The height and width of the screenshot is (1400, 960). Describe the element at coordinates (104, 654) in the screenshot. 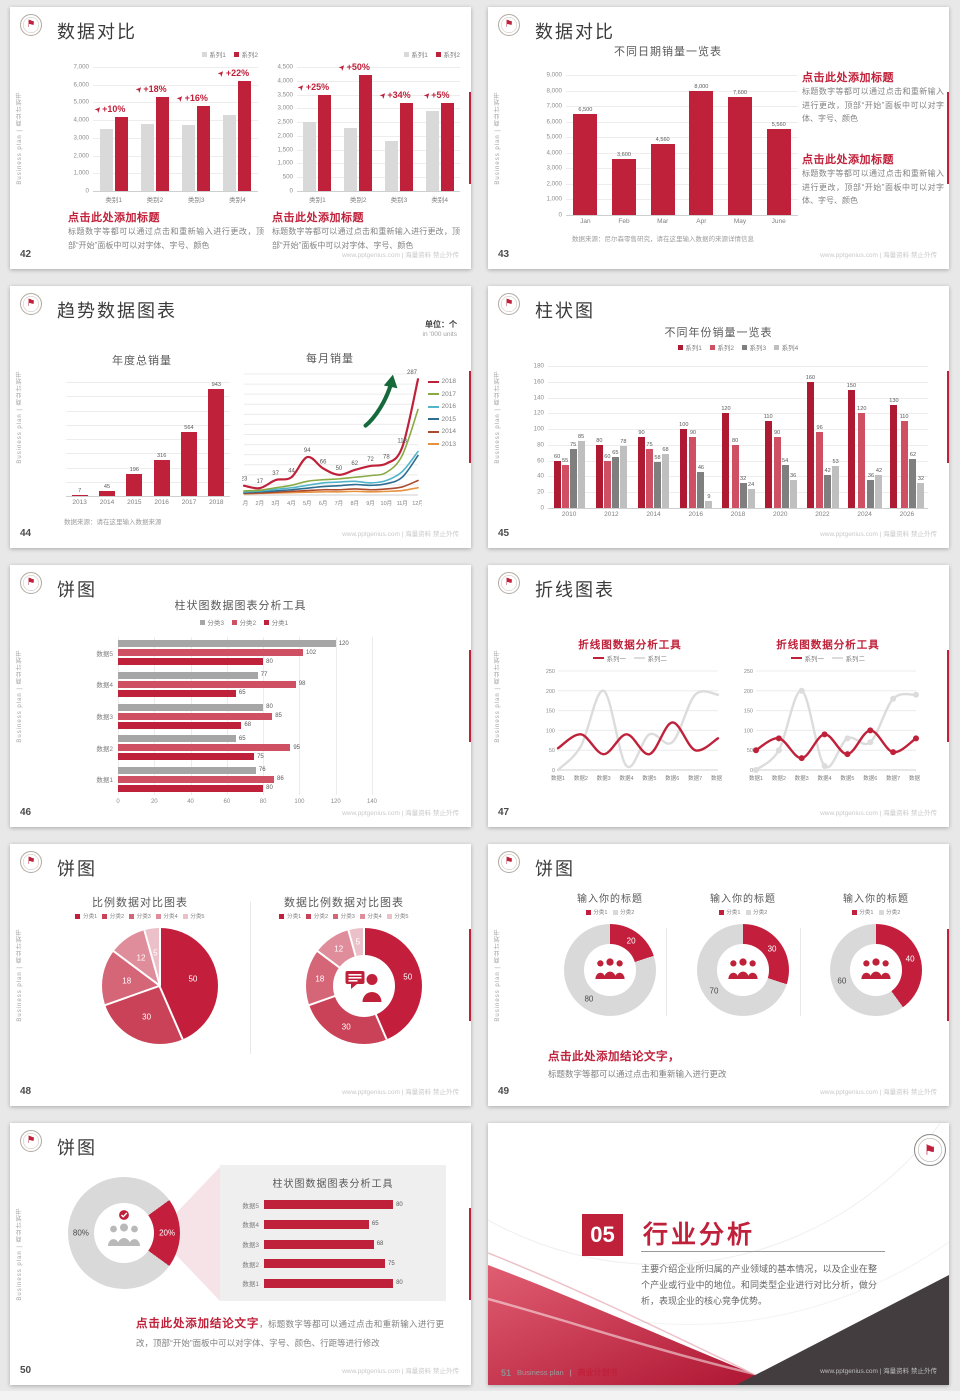

I see `catl: 数据5` at that location.